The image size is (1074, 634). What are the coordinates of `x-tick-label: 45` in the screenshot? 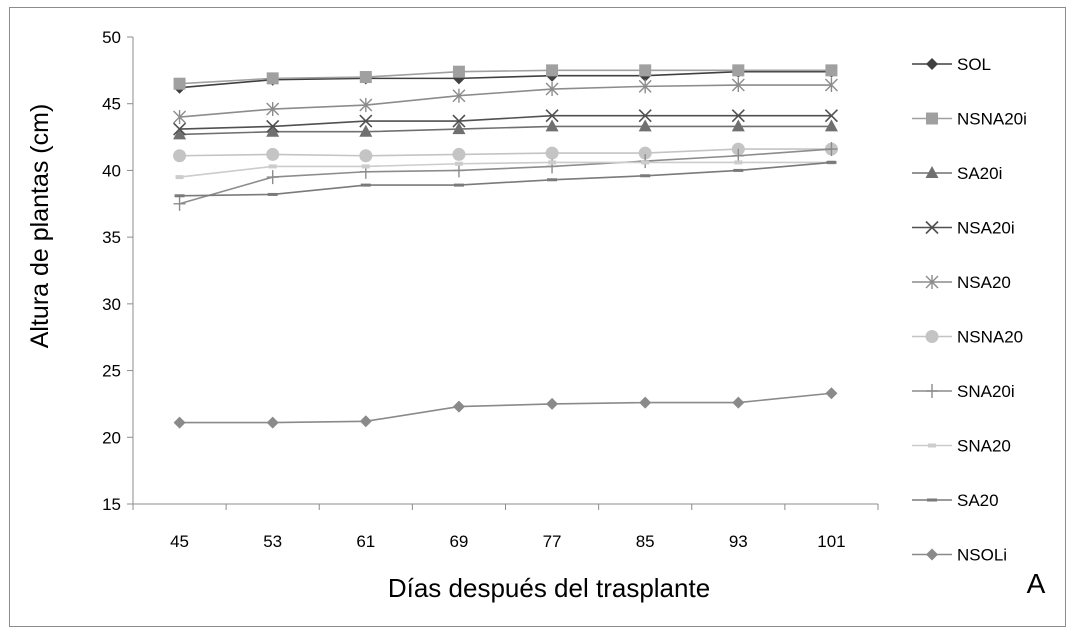 It's located at (179, 541).